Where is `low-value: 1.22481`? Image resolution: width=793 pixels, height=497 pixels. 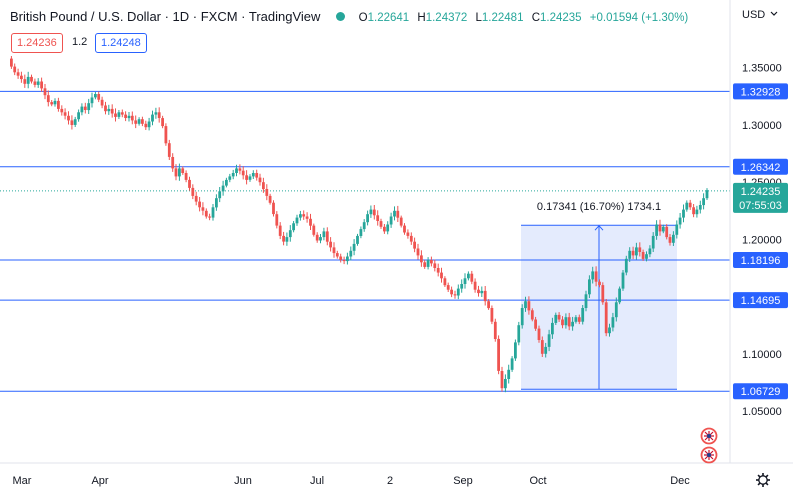
low-value: 1.22481 is located at coordinates (502, 18).